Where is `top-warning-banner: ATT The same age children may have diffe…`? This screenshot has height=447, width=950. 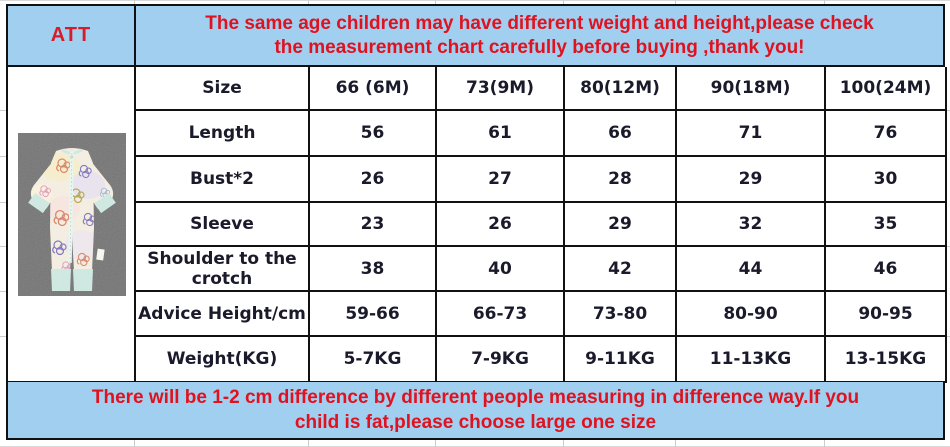
top-warning-banner: ATT The same age children may have diffe… is located at coordinates (475, 35).